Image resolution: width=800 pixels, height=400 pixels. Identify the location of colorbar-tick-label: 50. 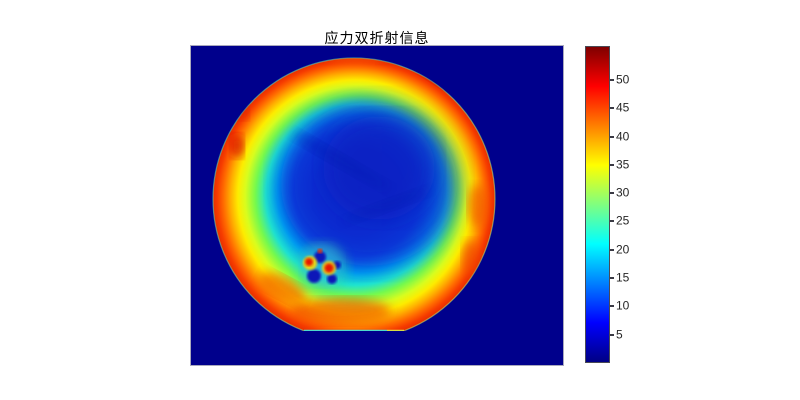
(623, 79).